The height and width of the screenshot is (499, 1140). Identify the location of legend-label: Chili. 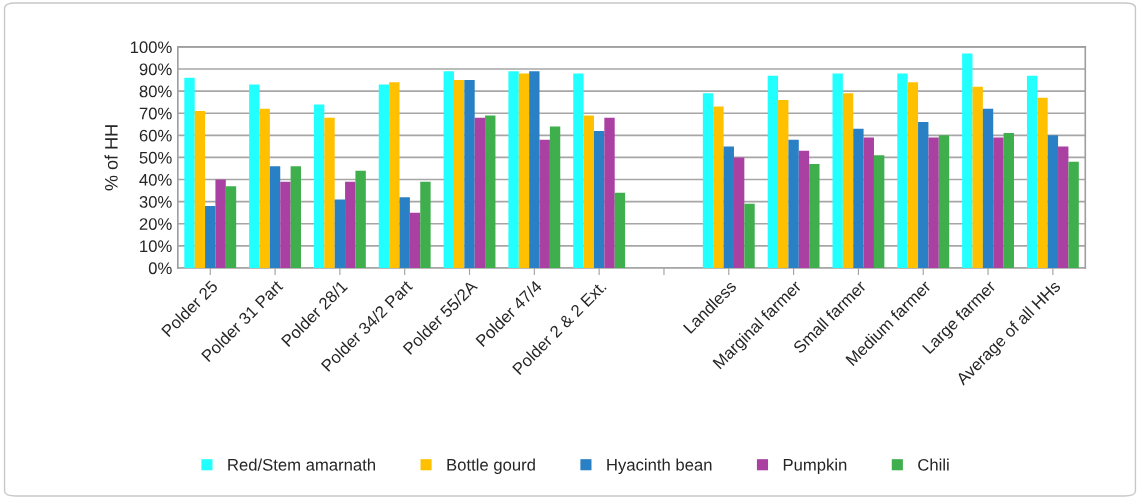
(933, 464).